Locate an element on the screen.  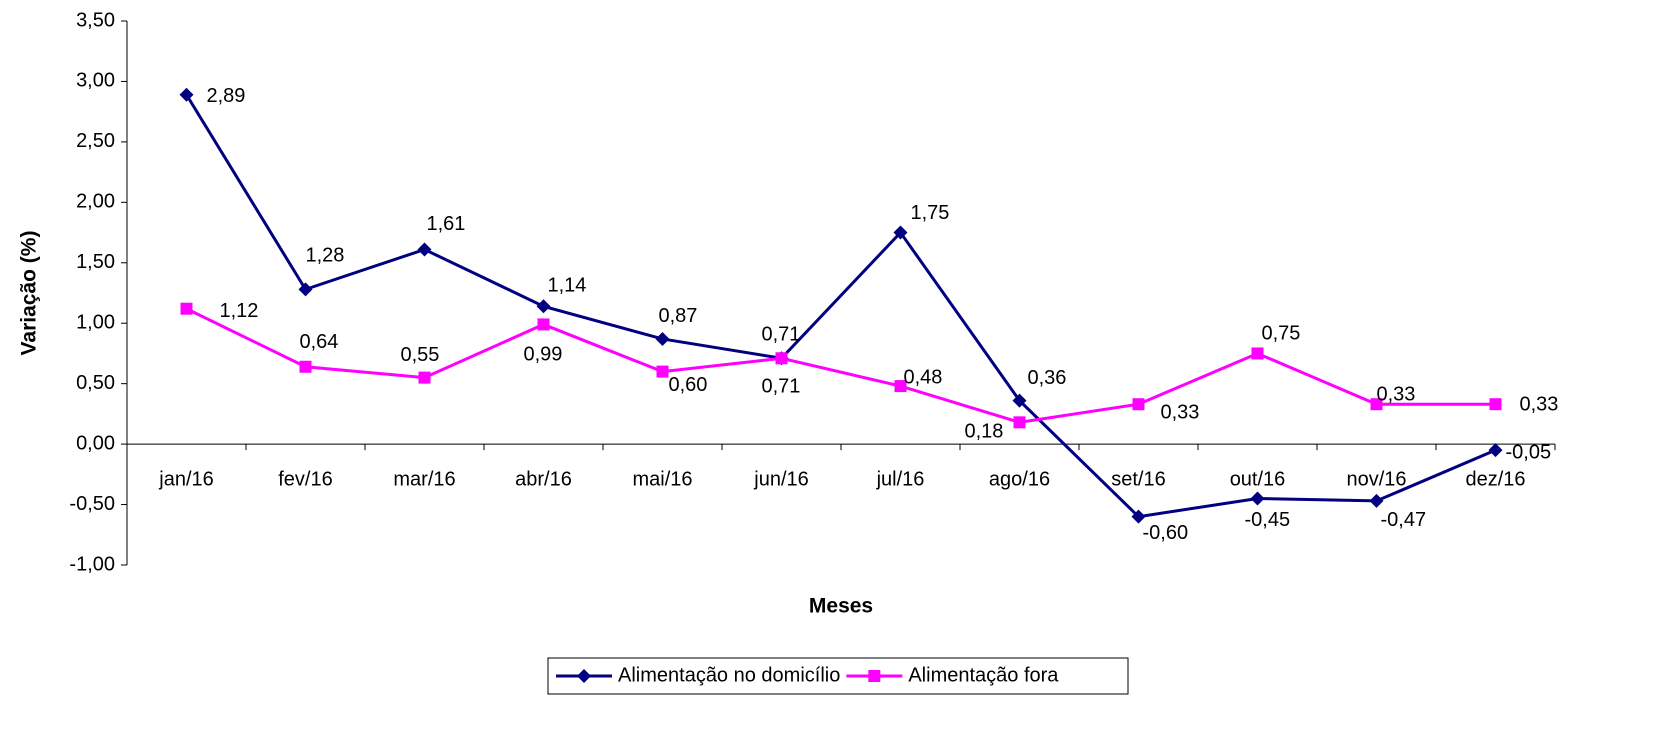
legend-box is located at coordinates (838, 676).